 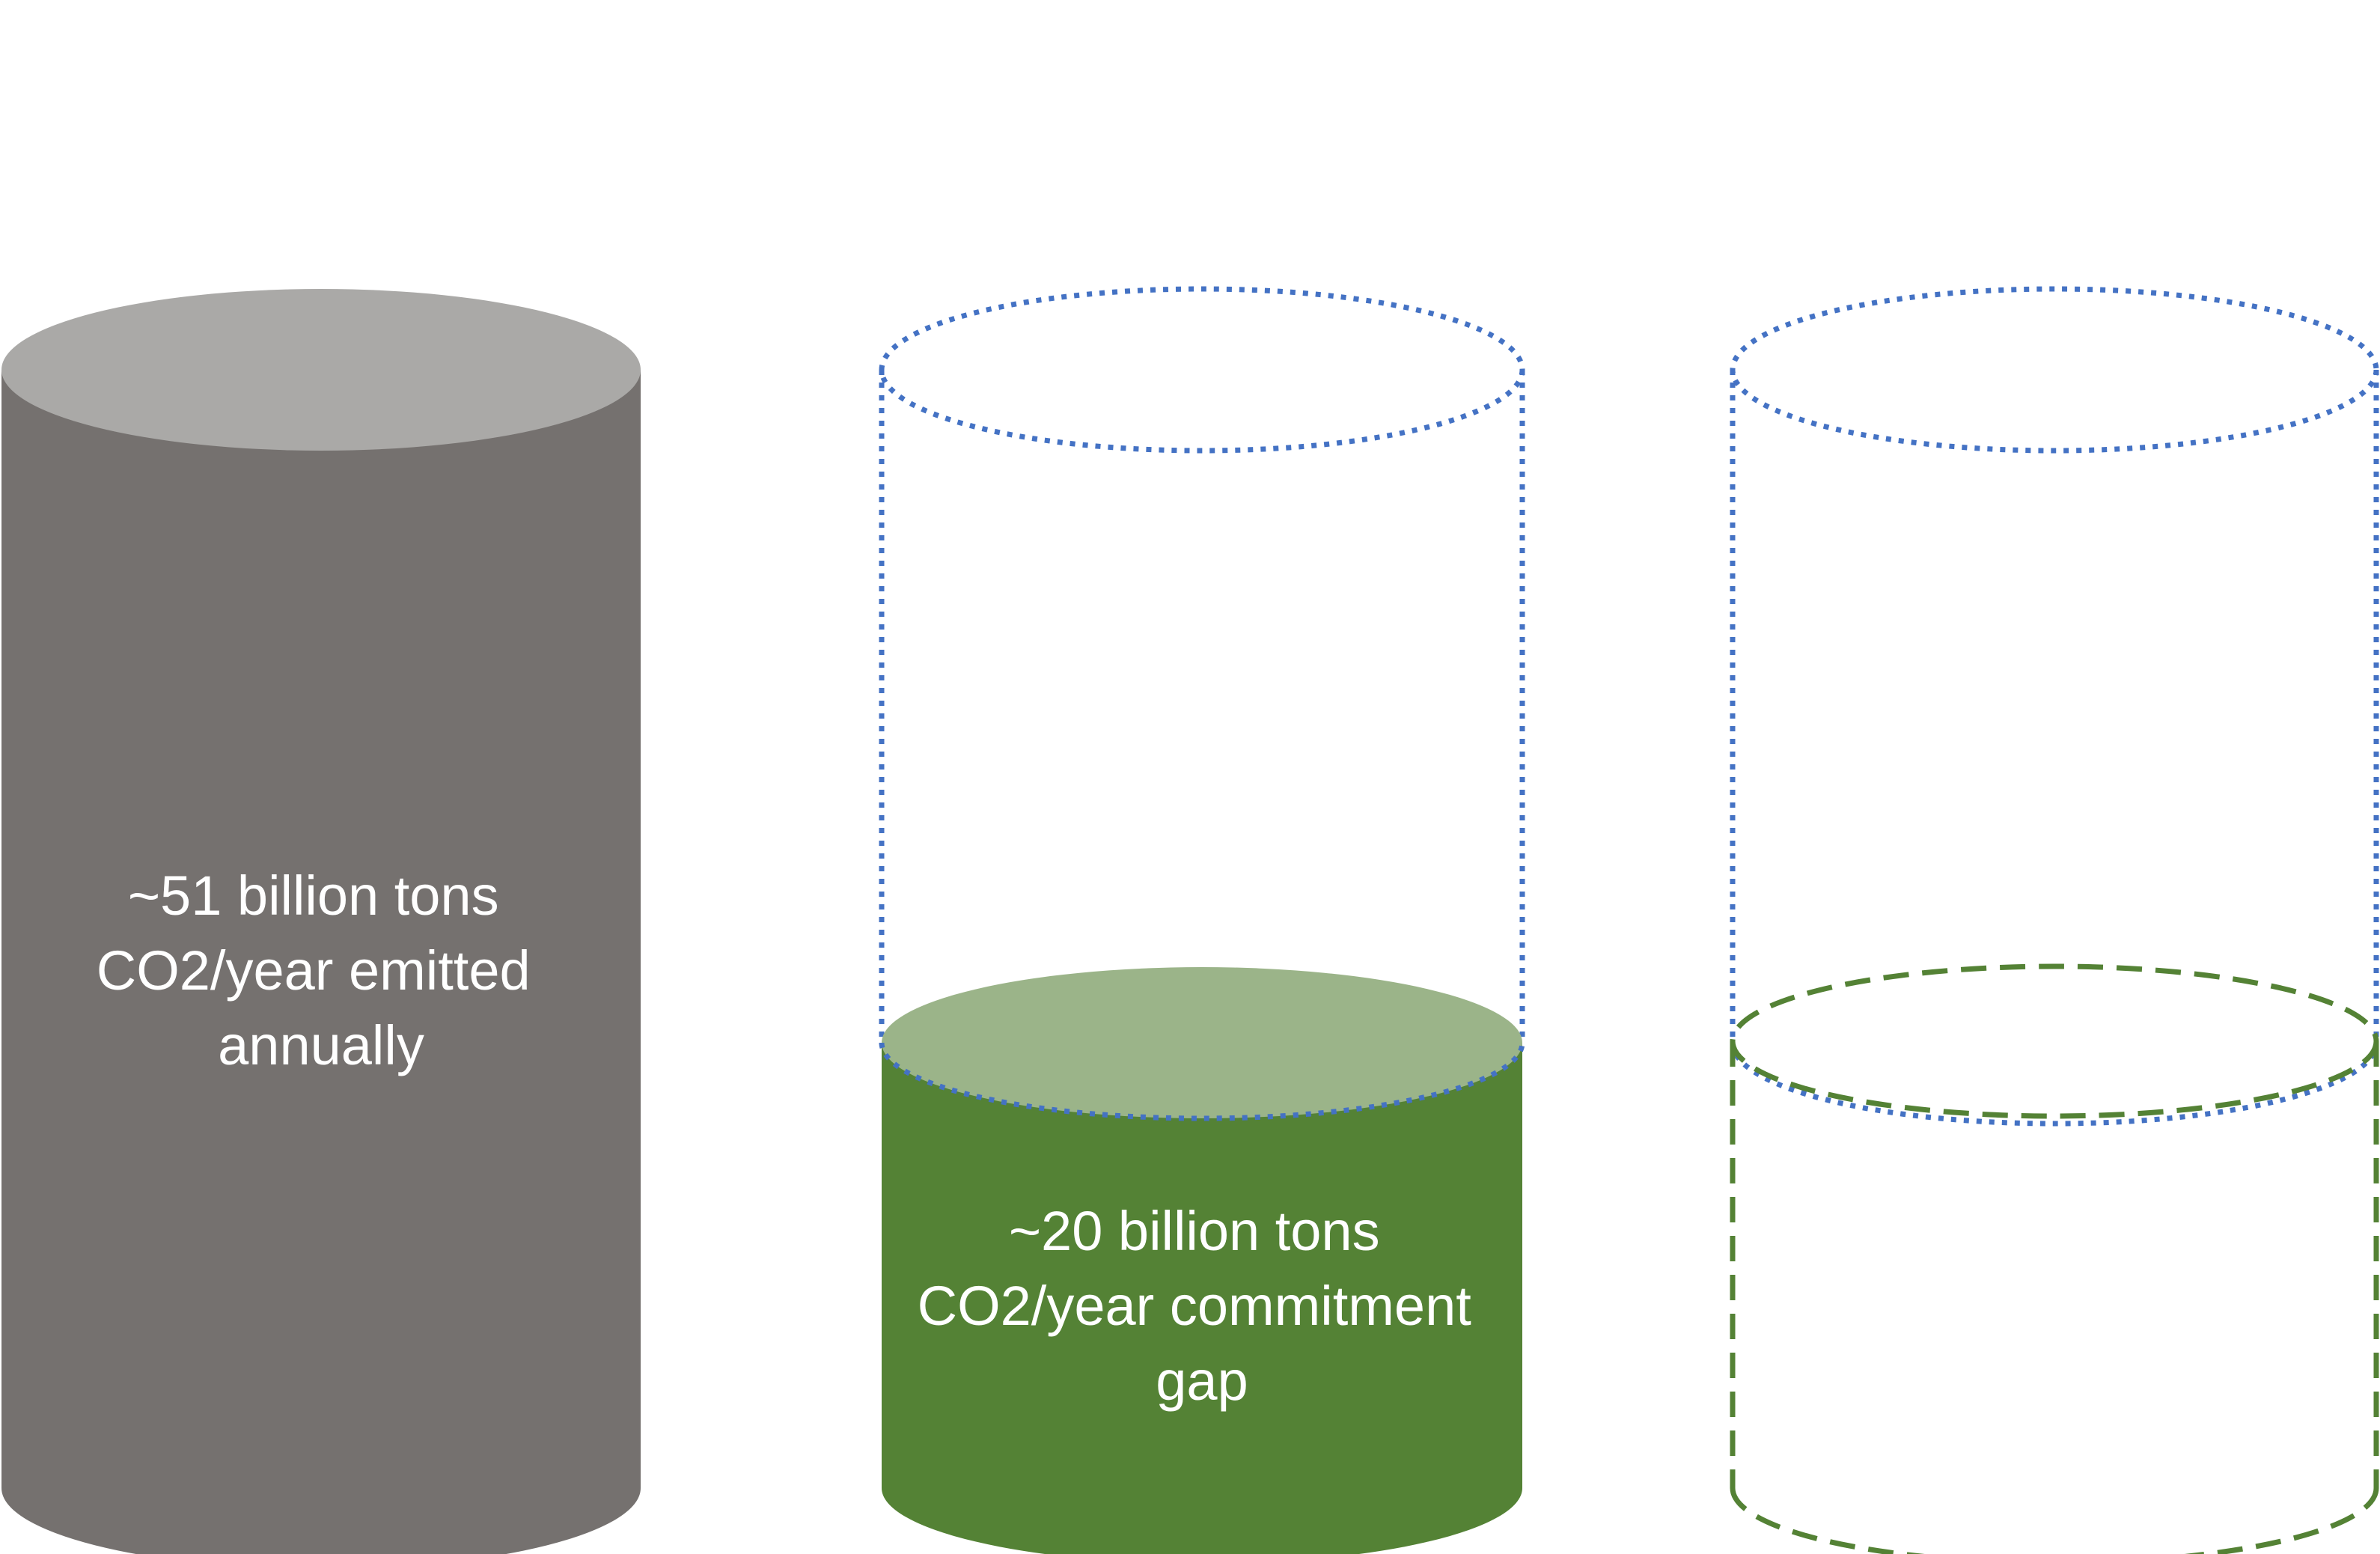 I want to click on blue-dotted-top-ellipse, so click(x=2054, y=370).